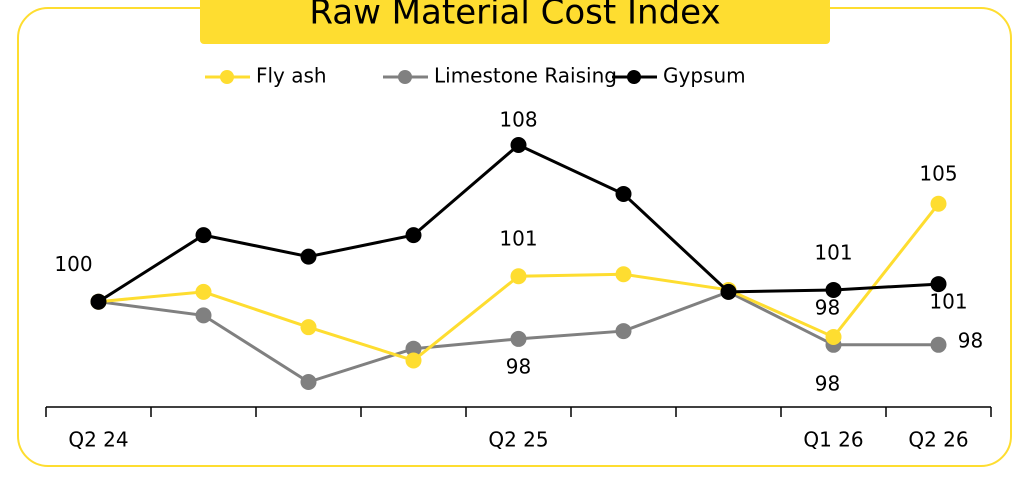  I want to click on legend-label: Fly ash, so click(291, 76).